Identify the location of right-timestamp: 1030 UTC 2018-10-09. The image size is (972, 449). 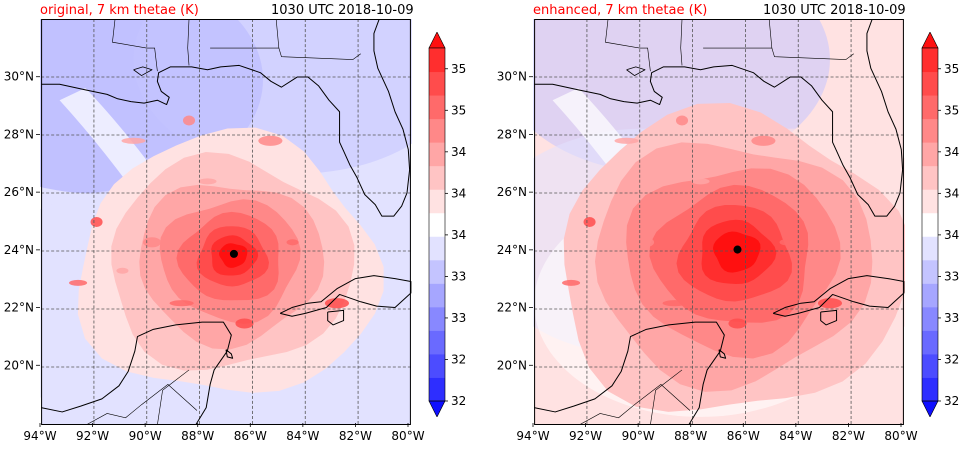
(834, 10).